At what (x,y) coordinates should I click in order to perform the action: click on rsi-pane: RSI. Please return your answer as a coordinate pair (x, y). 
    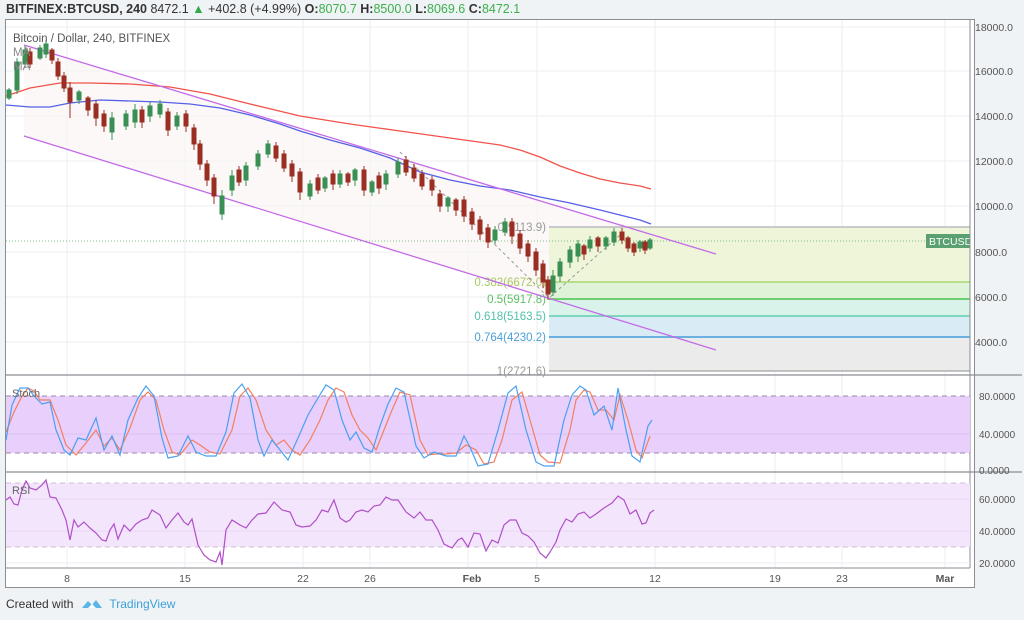
    Looking at the image, I should click on (487, 522).